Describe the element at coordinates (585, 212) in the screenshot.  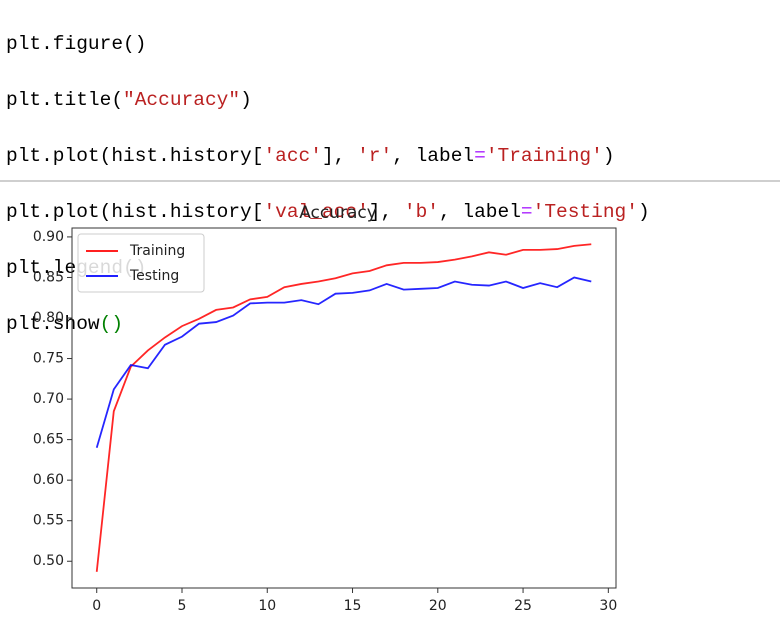
I see `code-string: 'Testing'` at that location.